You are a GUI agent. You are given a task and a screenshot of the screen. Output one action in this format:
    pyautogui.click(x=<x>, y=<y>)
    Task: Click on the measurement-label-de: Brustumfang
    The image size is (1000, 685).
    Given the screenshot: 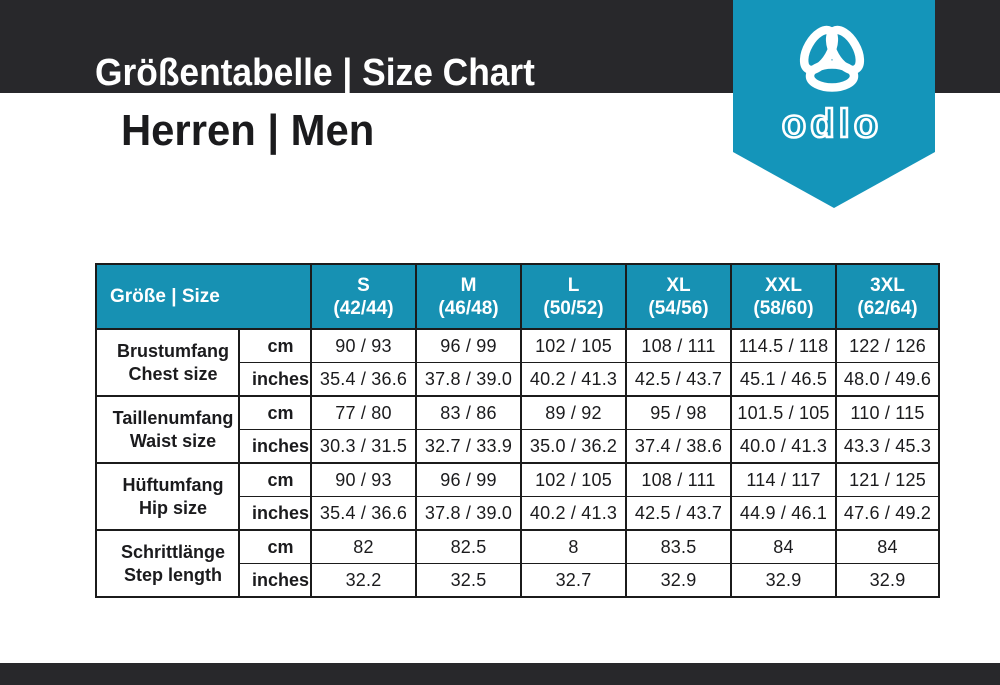 What is the action you would take?
    pyautogui.click(x=173, y=350)
    